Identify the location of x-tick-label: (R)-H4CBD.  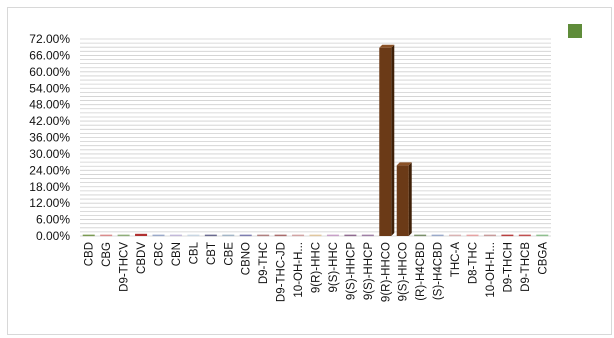
(421, 271).